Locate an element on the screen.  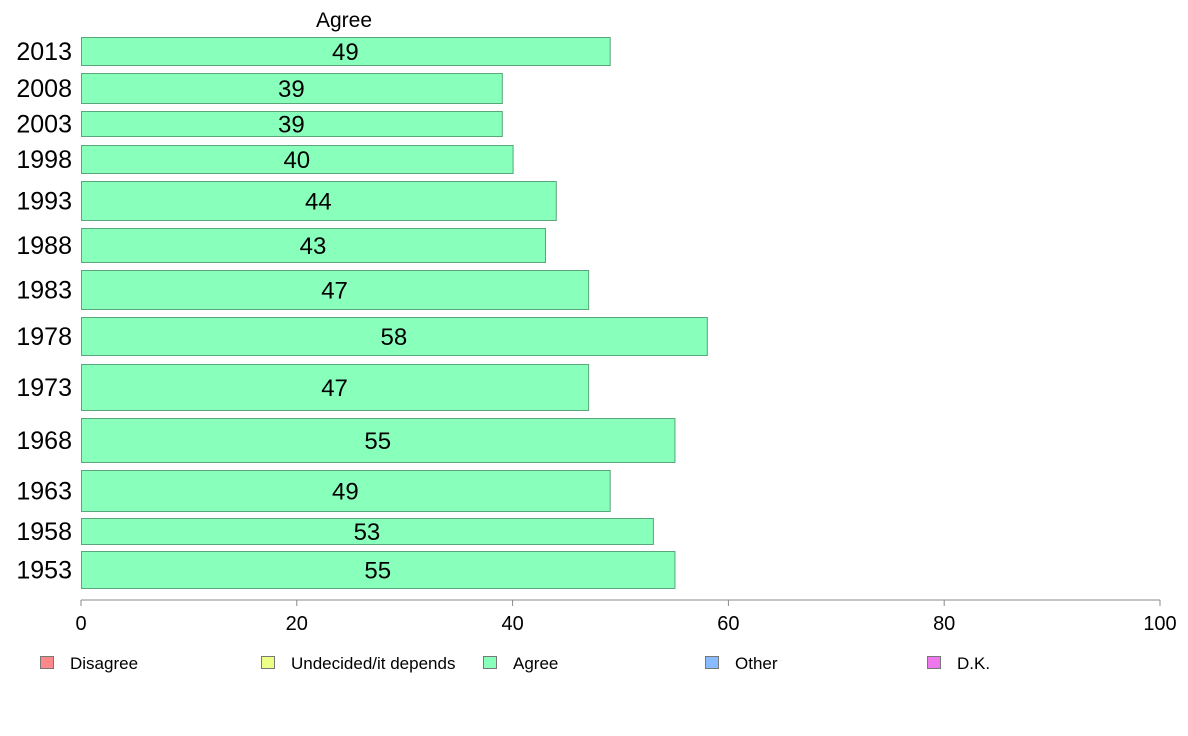
bar-1978 is located at coordinates (394, 336).